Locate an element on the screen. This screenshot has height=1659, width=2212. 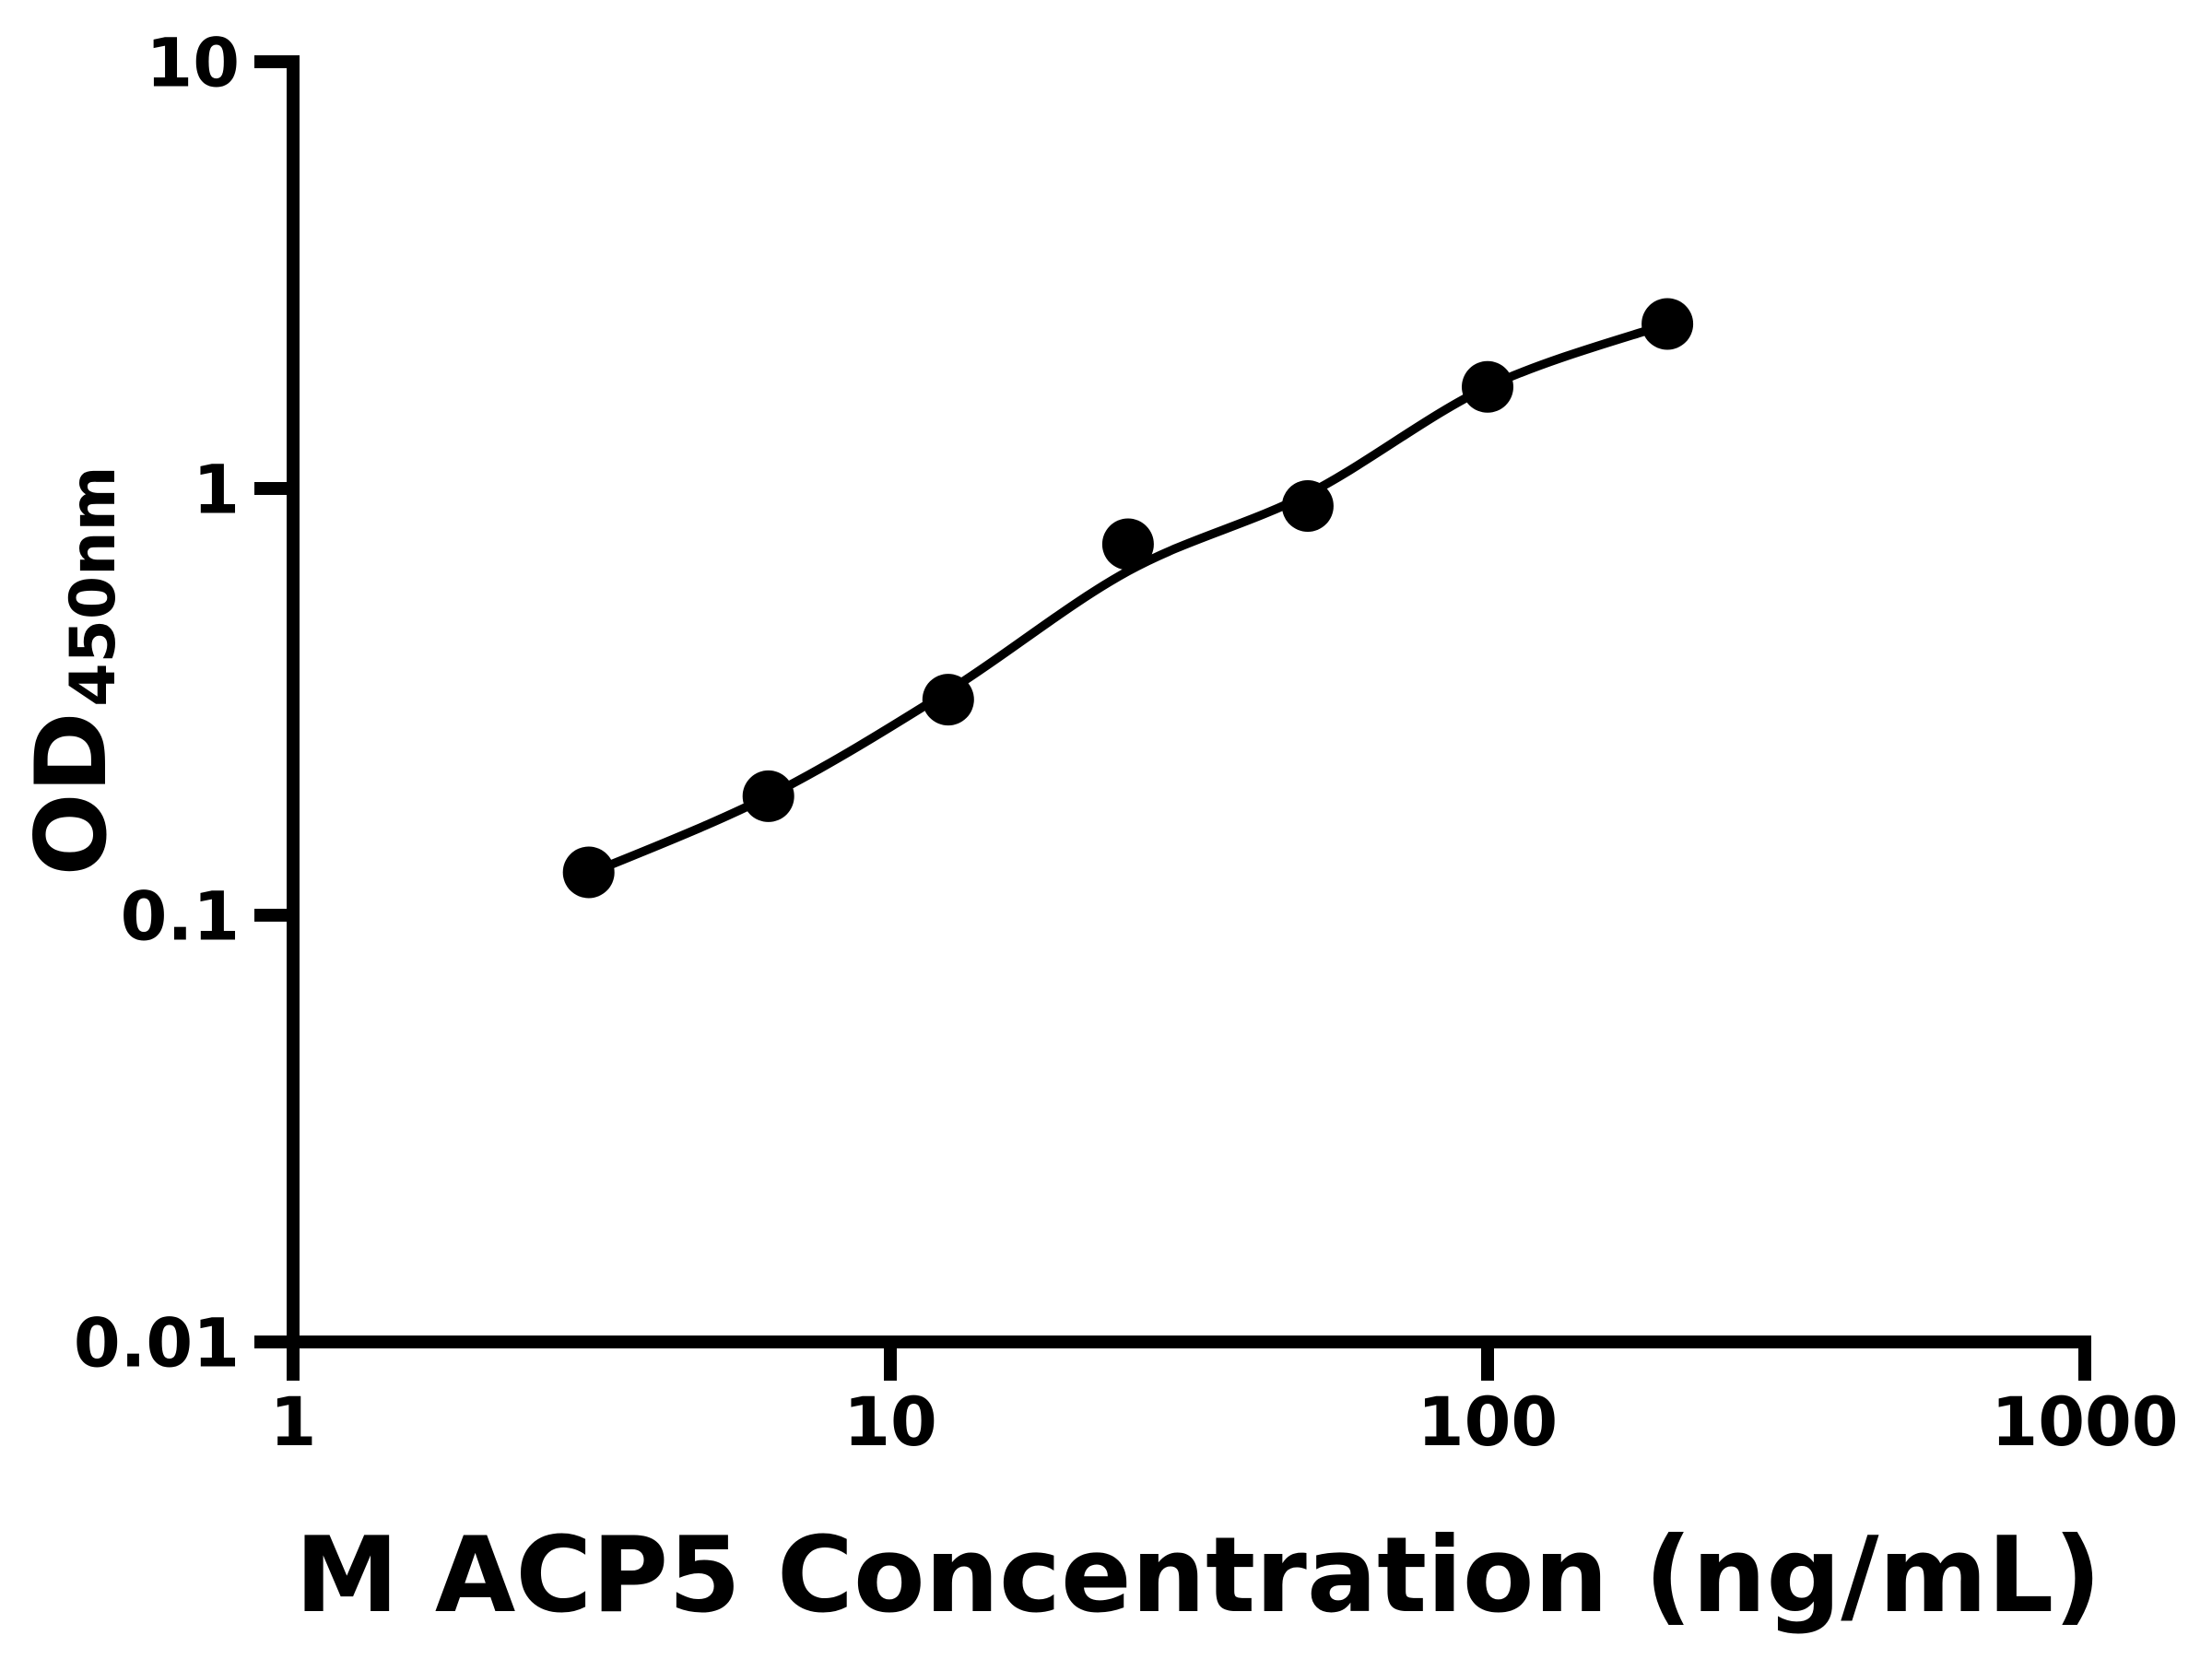
y-axis-title-subscript: 450nm is located at coordinates (93, 586).